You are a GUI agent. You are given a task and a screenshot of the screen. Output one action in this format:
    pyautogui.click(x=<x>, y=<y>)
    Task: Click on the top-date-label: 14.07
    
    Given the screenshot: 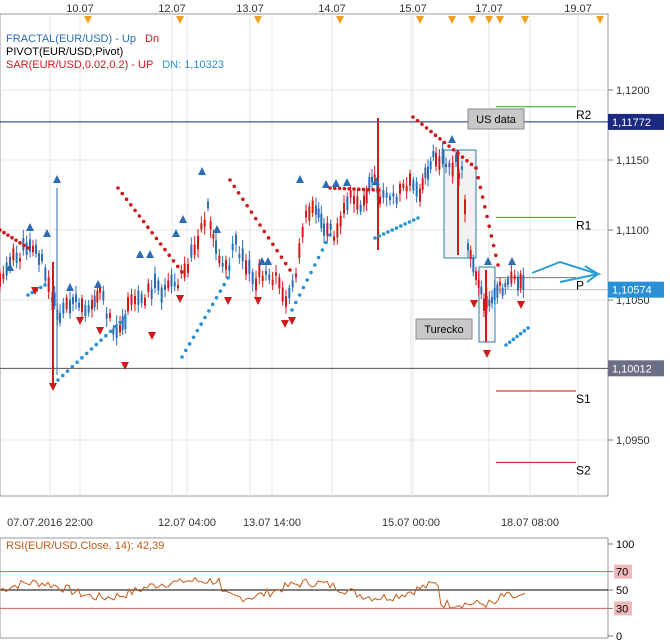 What is the action you would take?
    pyautogui.click(x=332, y=9)
    